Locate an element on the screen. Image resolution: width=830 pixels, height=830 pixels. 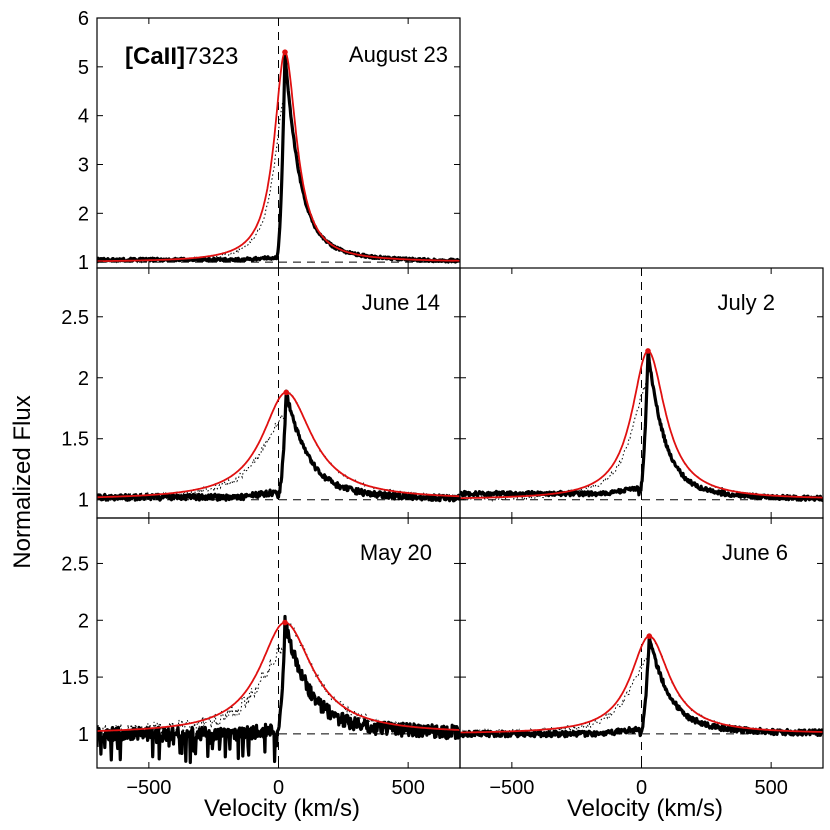
panel-date-label: July 2 is located at coordinates (746, 302).